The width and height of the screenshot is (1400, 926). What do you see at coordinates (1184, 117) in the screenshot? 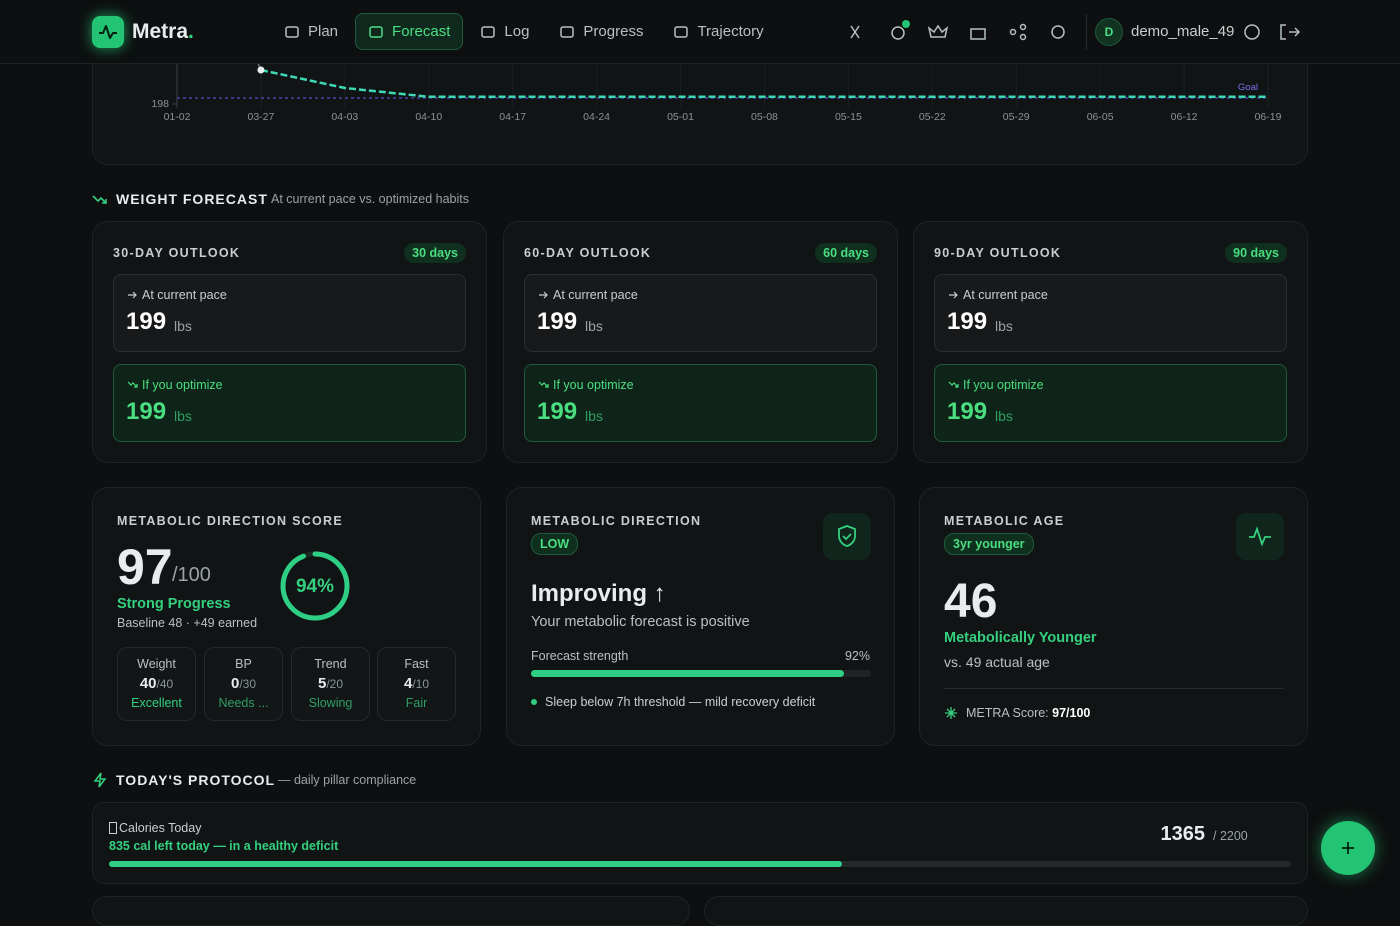
I see `x-tick-label: 06-12` at bounding box center [1184, 117].